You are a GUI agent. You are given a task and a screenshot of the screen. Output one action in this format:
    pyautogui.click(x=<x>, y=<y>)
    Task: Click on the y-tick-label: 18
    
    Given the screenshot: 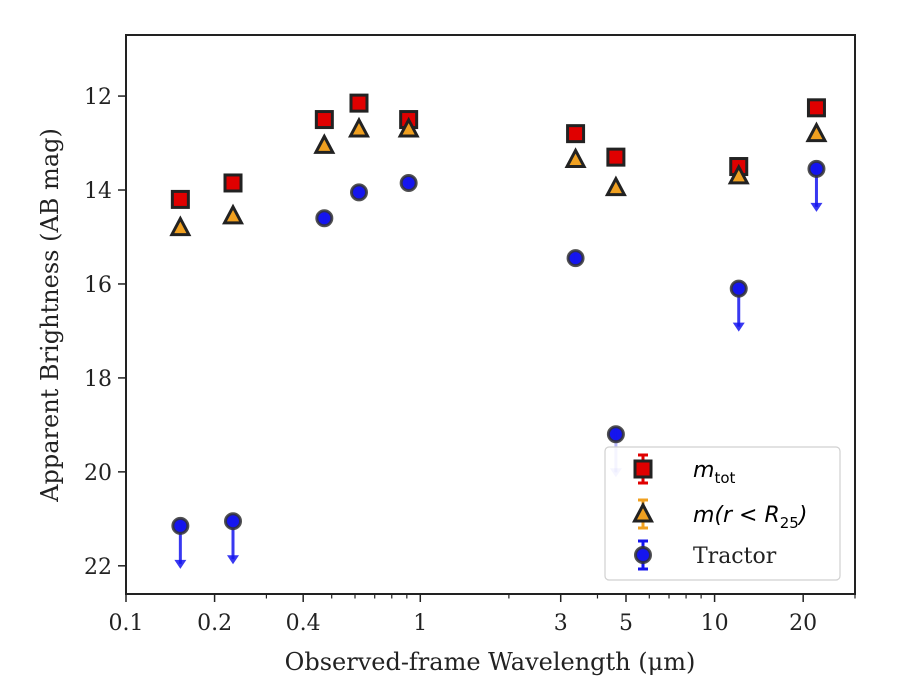 What is the action you would take?
    pyautogui.click(x=98, y=379)
    